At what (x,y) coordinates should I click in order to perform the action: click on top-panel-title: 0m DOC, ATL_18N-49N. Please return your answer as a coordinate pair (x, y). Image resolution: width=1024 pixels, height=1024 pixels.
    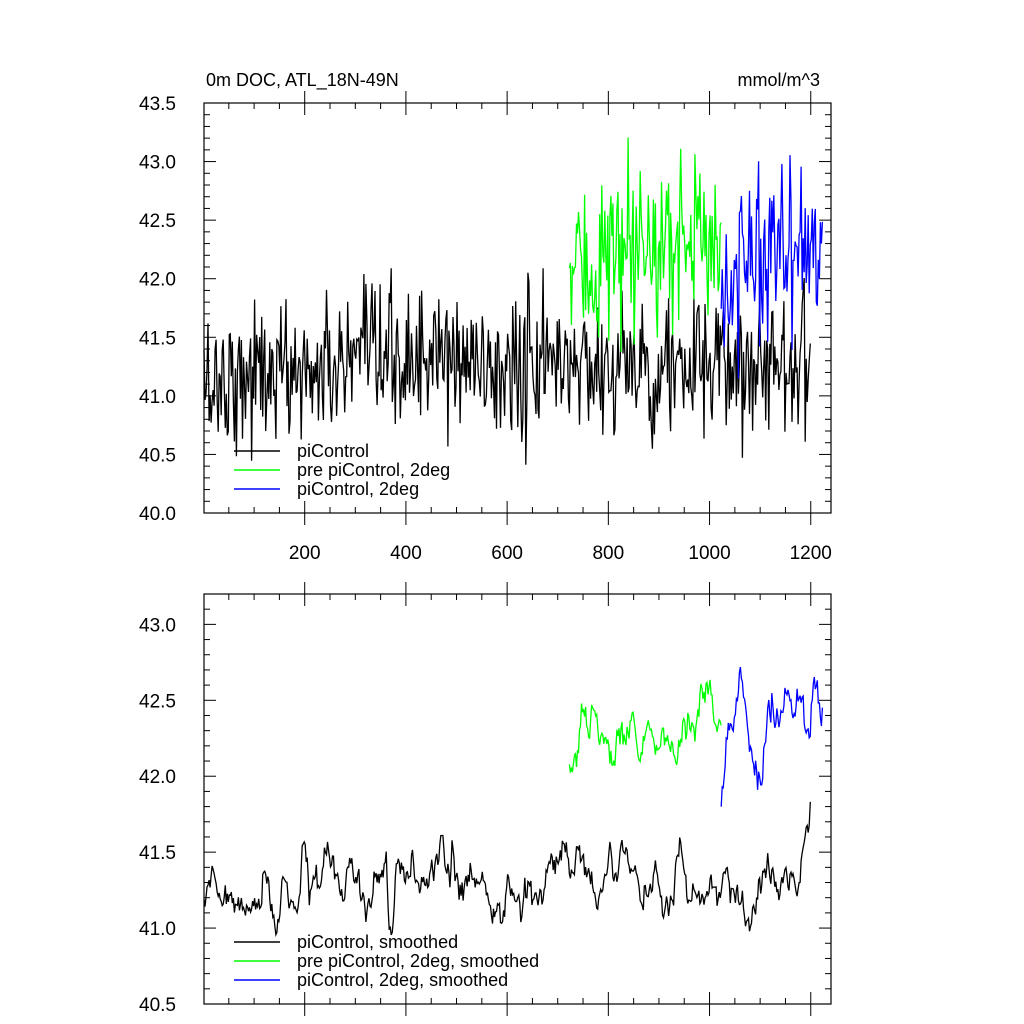
    Looking at the image, I should click on (302, 80).